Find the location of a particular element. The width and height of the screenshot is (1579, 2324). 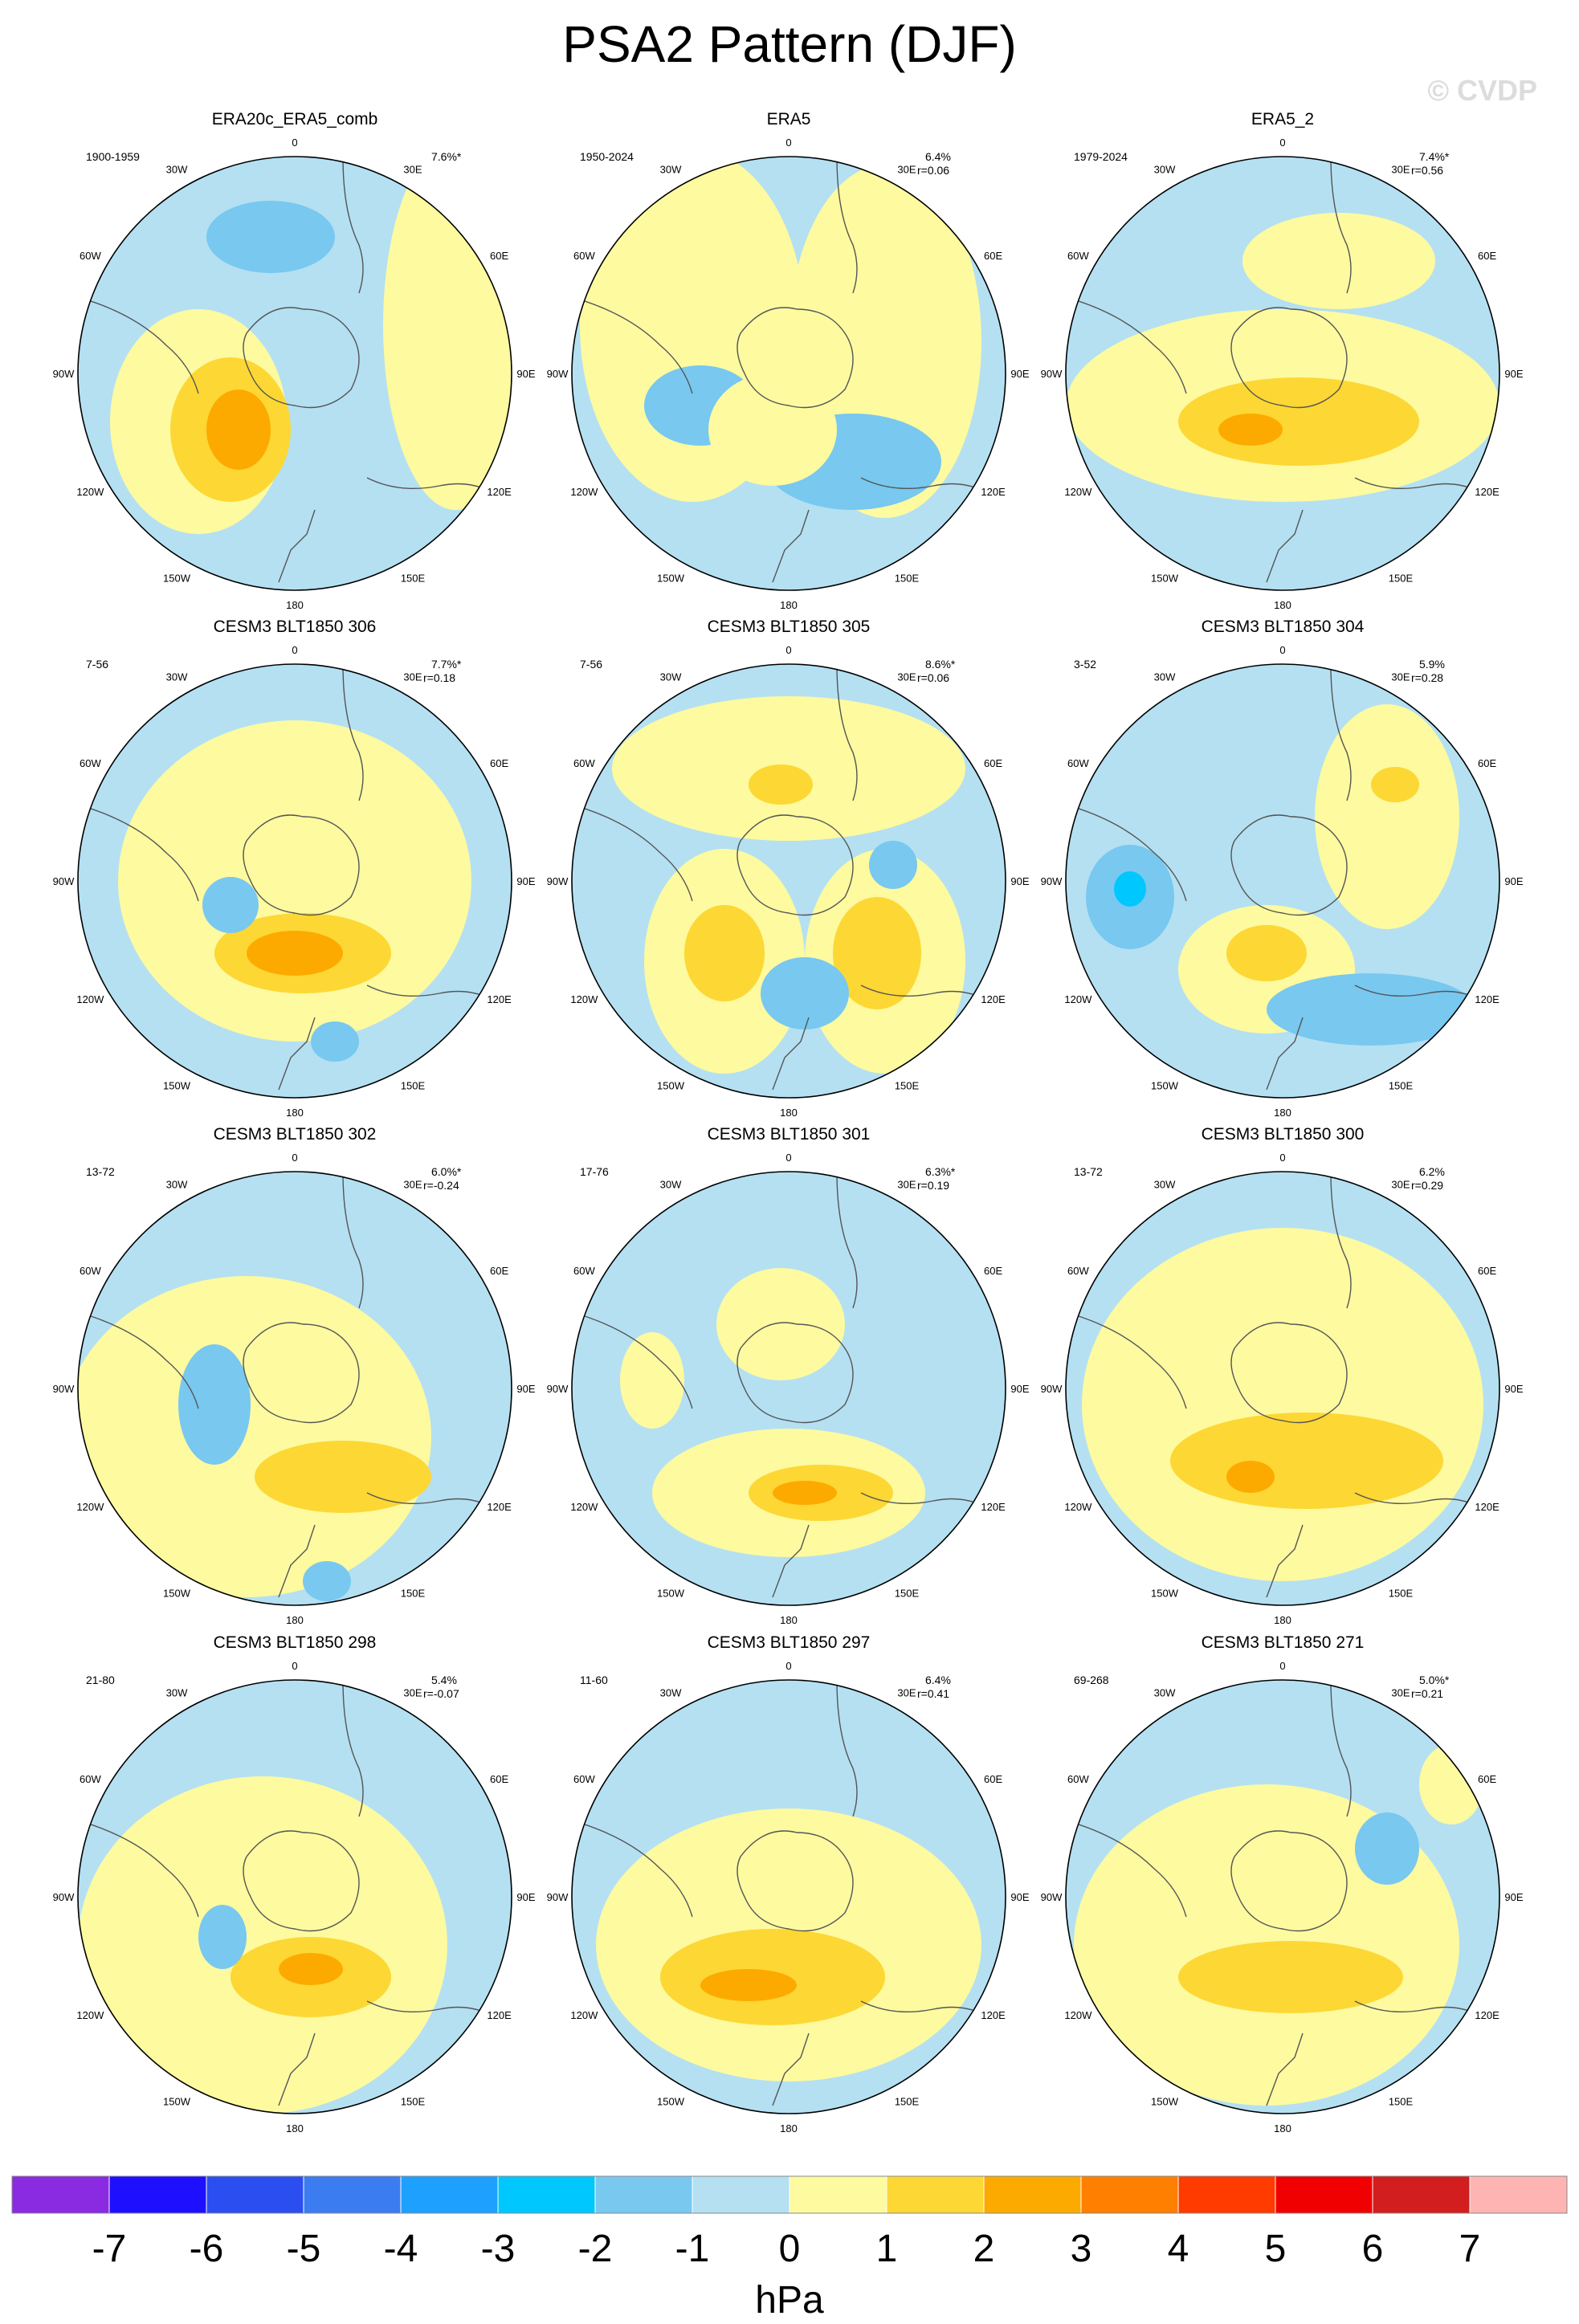

colorbar-tick-label: 5 is located at coordinates (1276, 2249).